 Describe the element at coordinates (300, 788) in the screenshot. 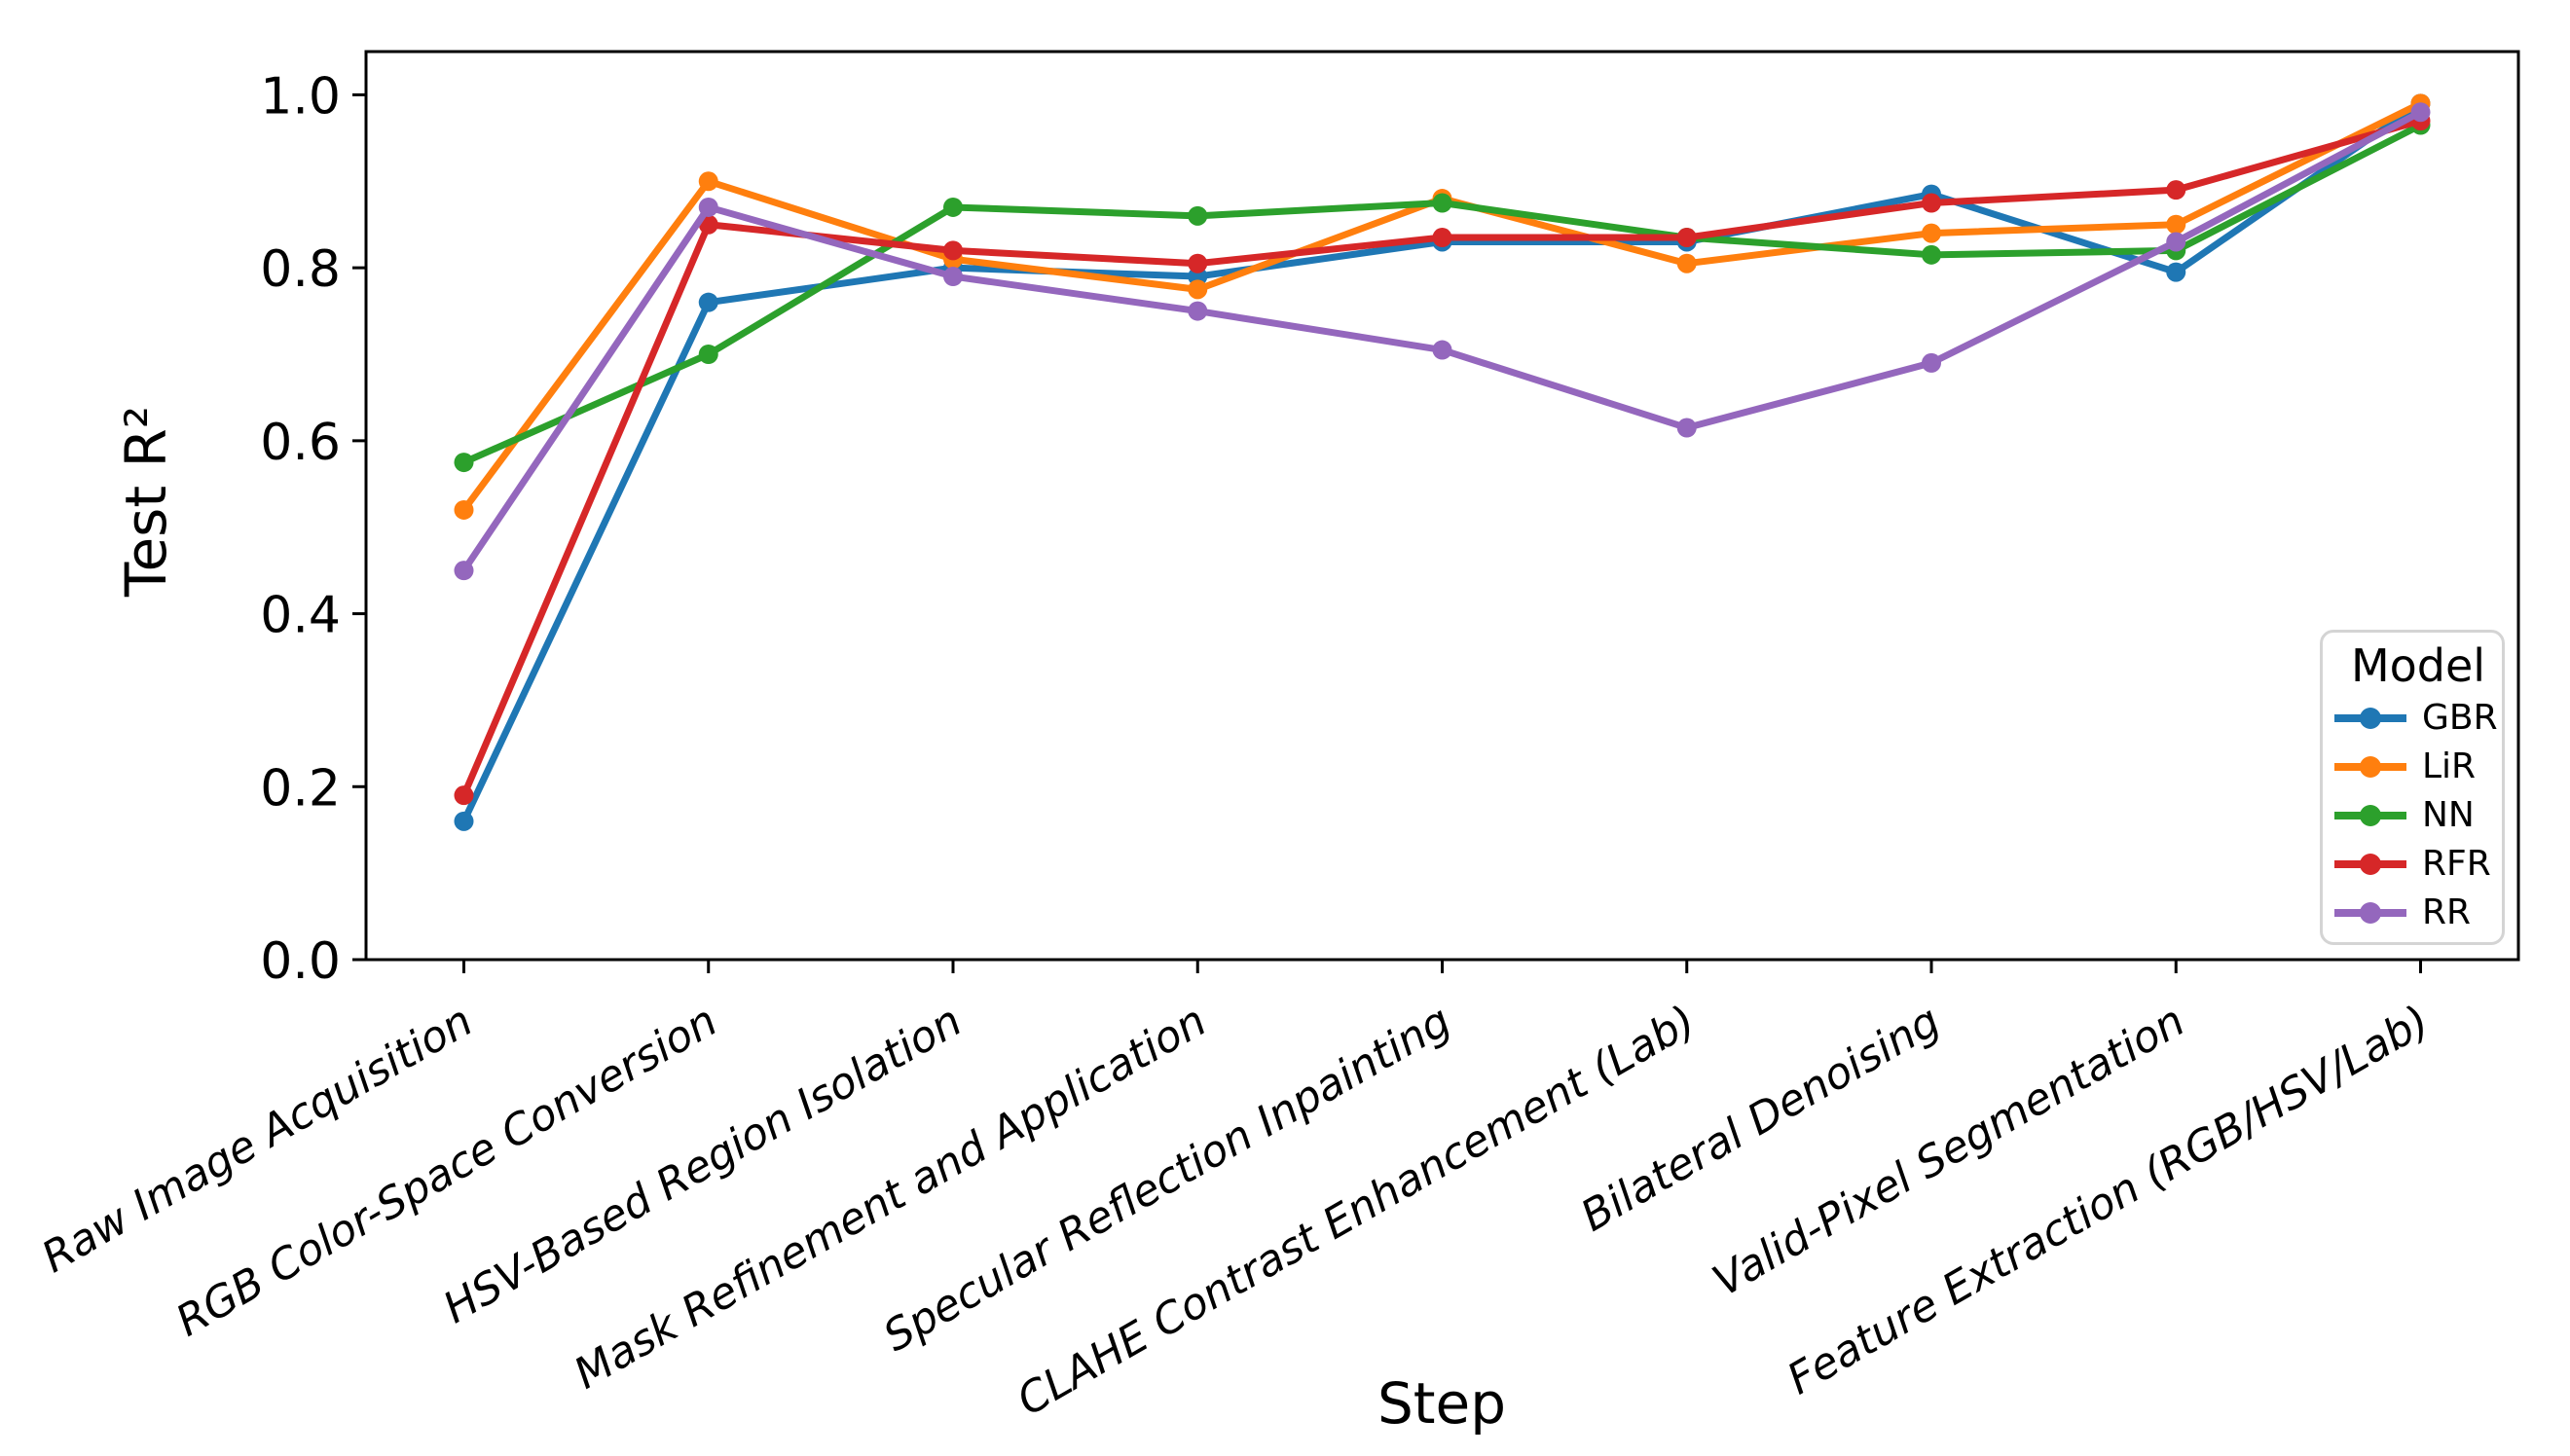

I see `y-tick-label: 0.2` at that location.